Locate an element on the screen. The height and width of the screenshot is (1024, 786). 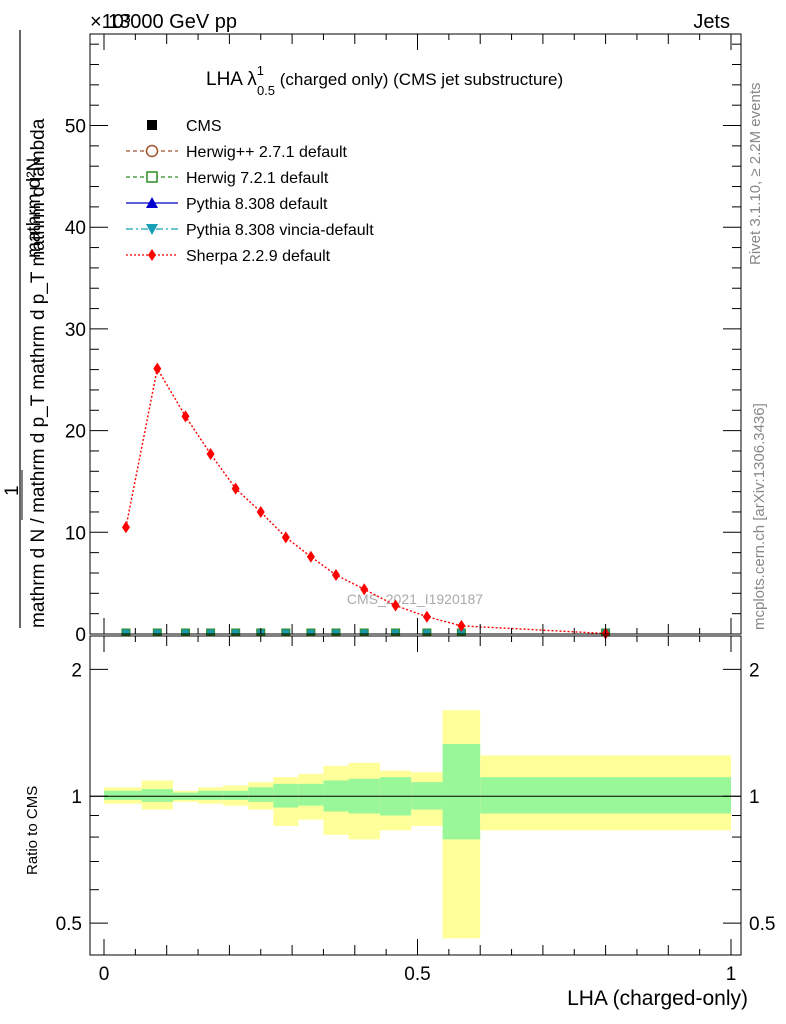
y-tick-label: 40 is located at coordinates (75, 228).